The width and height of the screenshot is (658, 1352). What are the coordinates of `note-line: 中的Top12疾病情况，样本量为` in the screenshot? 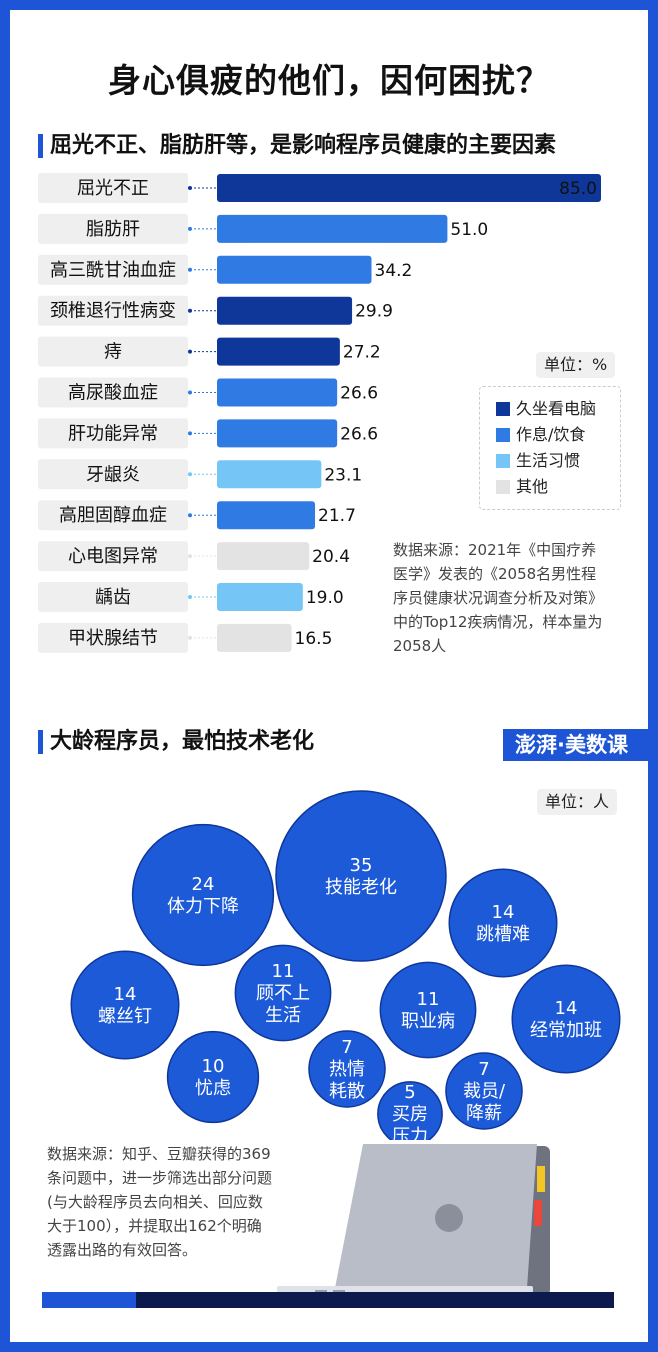 It's located at (498, 622).